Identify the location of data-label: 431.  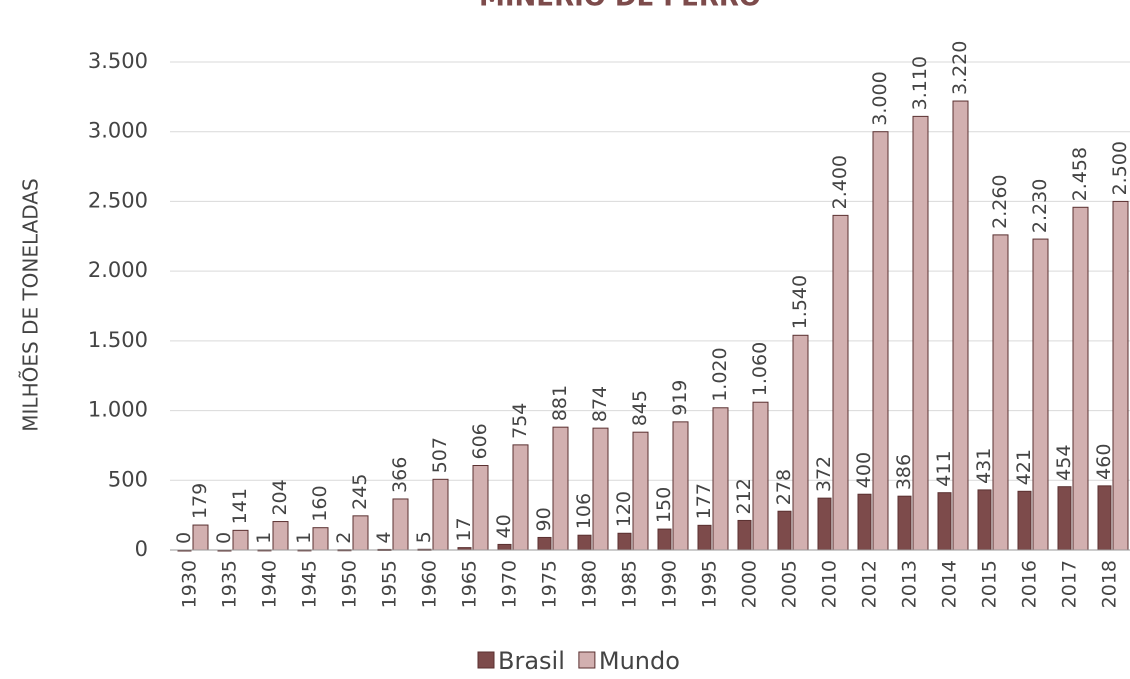
(984, 466).